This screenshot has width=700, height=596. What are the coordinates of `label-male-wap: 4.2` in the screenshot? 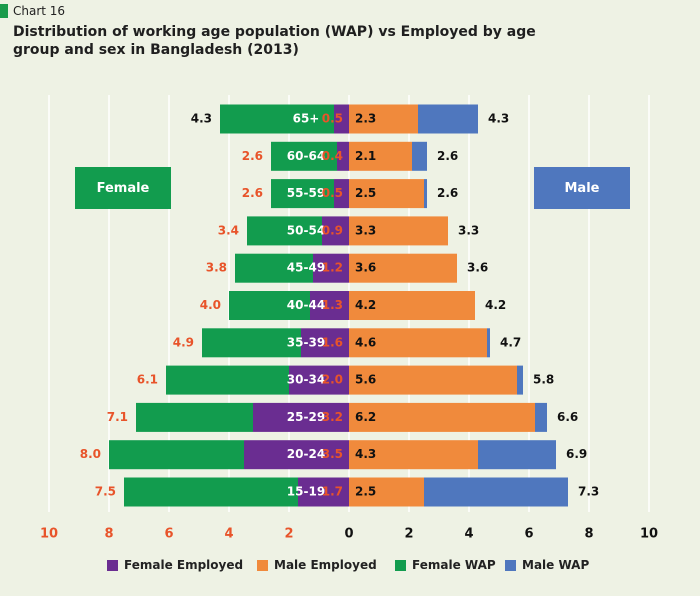 It's located at (495, 305).